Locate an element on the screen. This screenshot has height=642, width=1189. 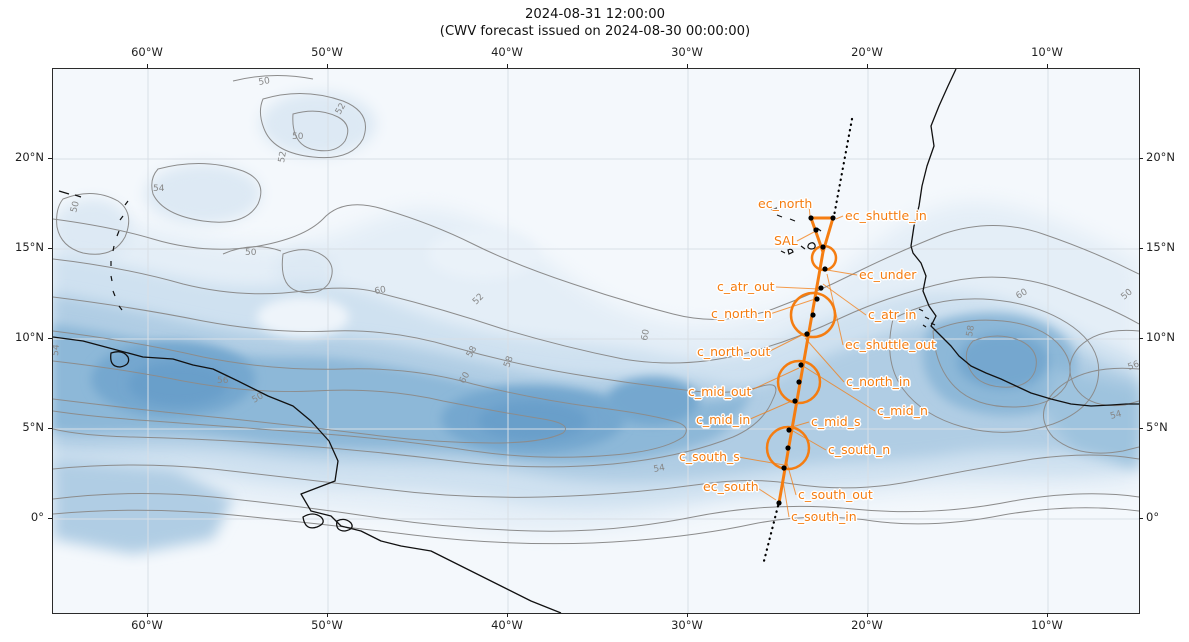
lat-tick-label-right: 5°N is located at coordinates (1157, 427).